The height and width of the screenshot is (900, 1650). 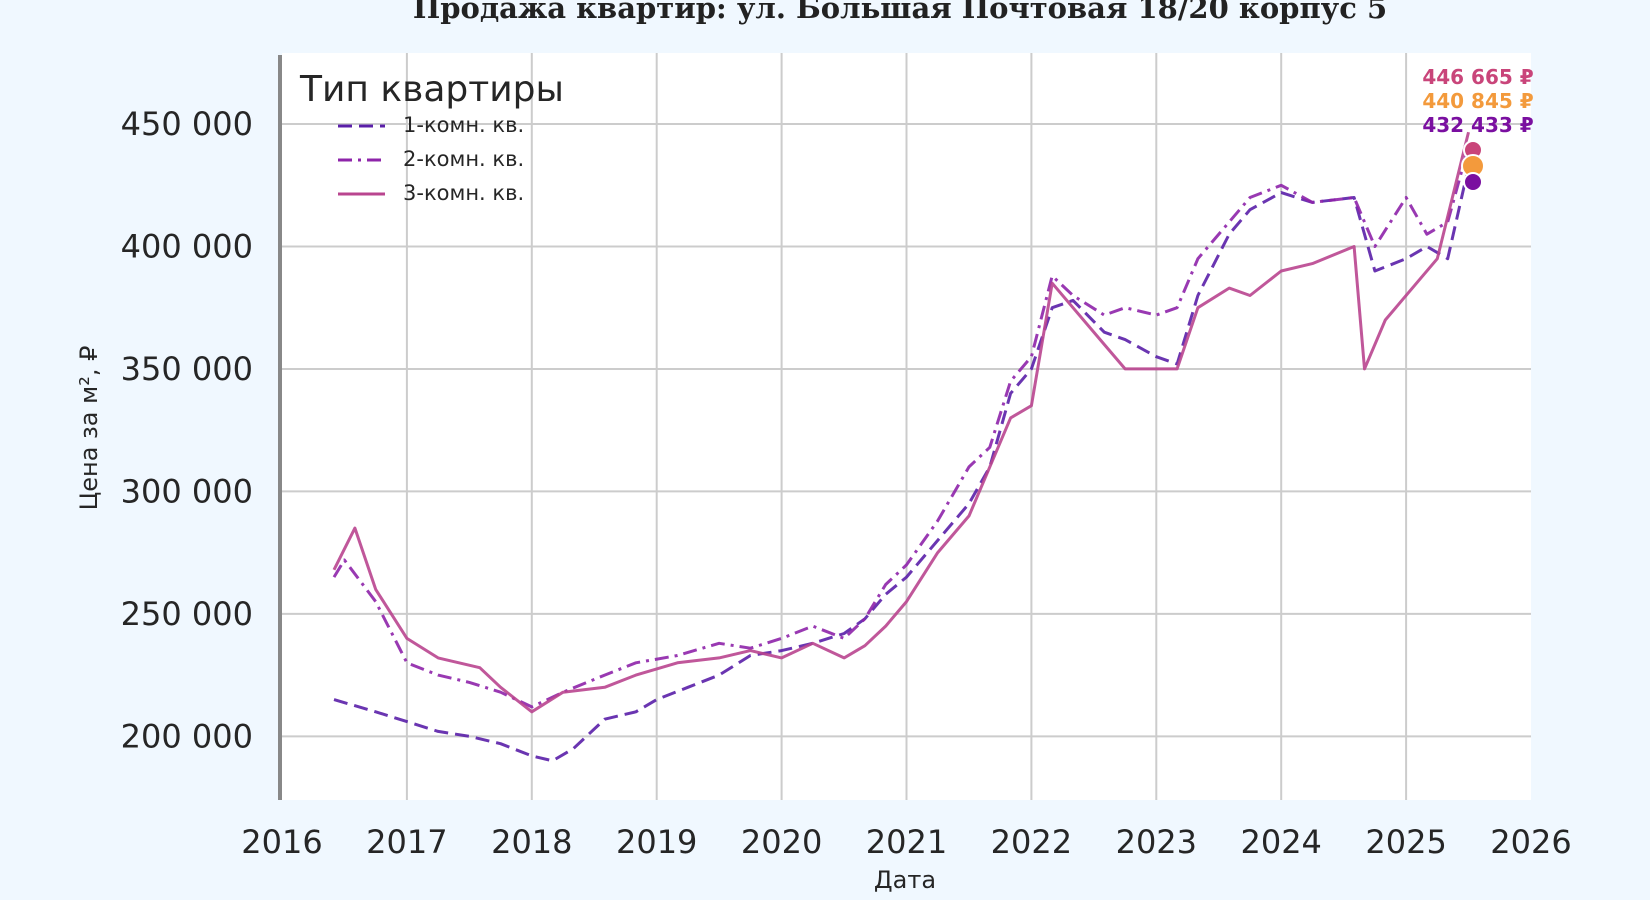 What do you see at coordinates (905, 880) in the screenshot?
I see `x-axis-label: Дата` at bounding box center [905, 880].